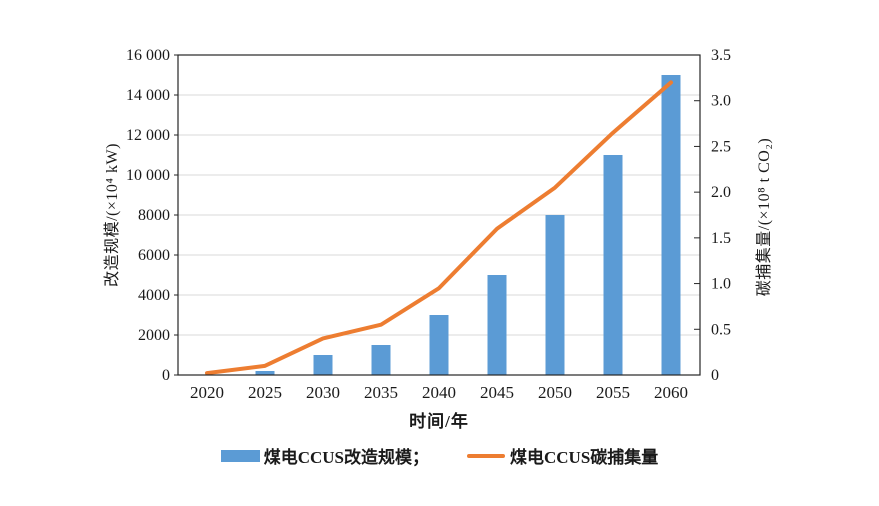 This screenshot has height=506, width=879. I want to click on right-tick-label: 3.5, so click(721, 55).